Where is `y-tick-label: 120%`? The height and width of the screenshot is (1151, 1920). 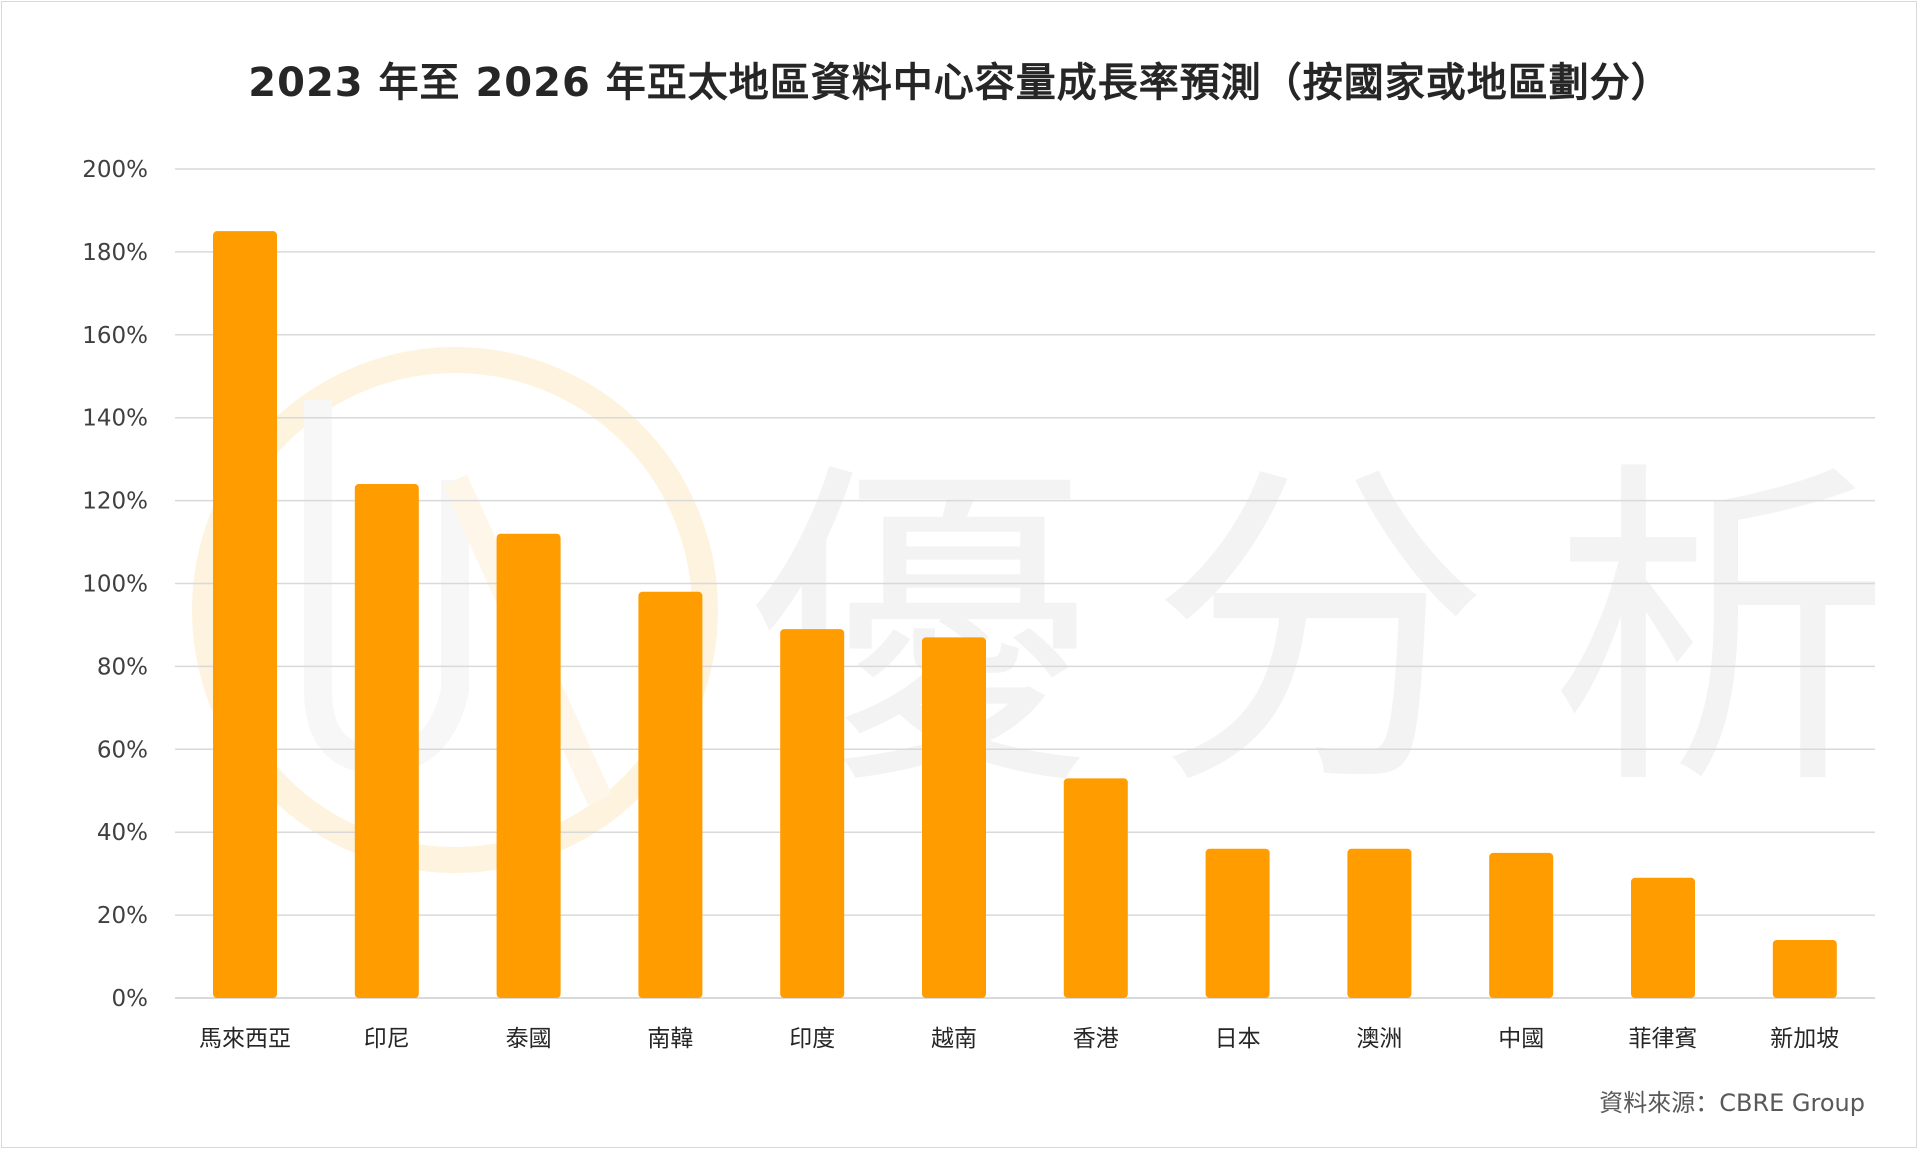
y-tick-label: 120% is located at coordinates (115, 502).